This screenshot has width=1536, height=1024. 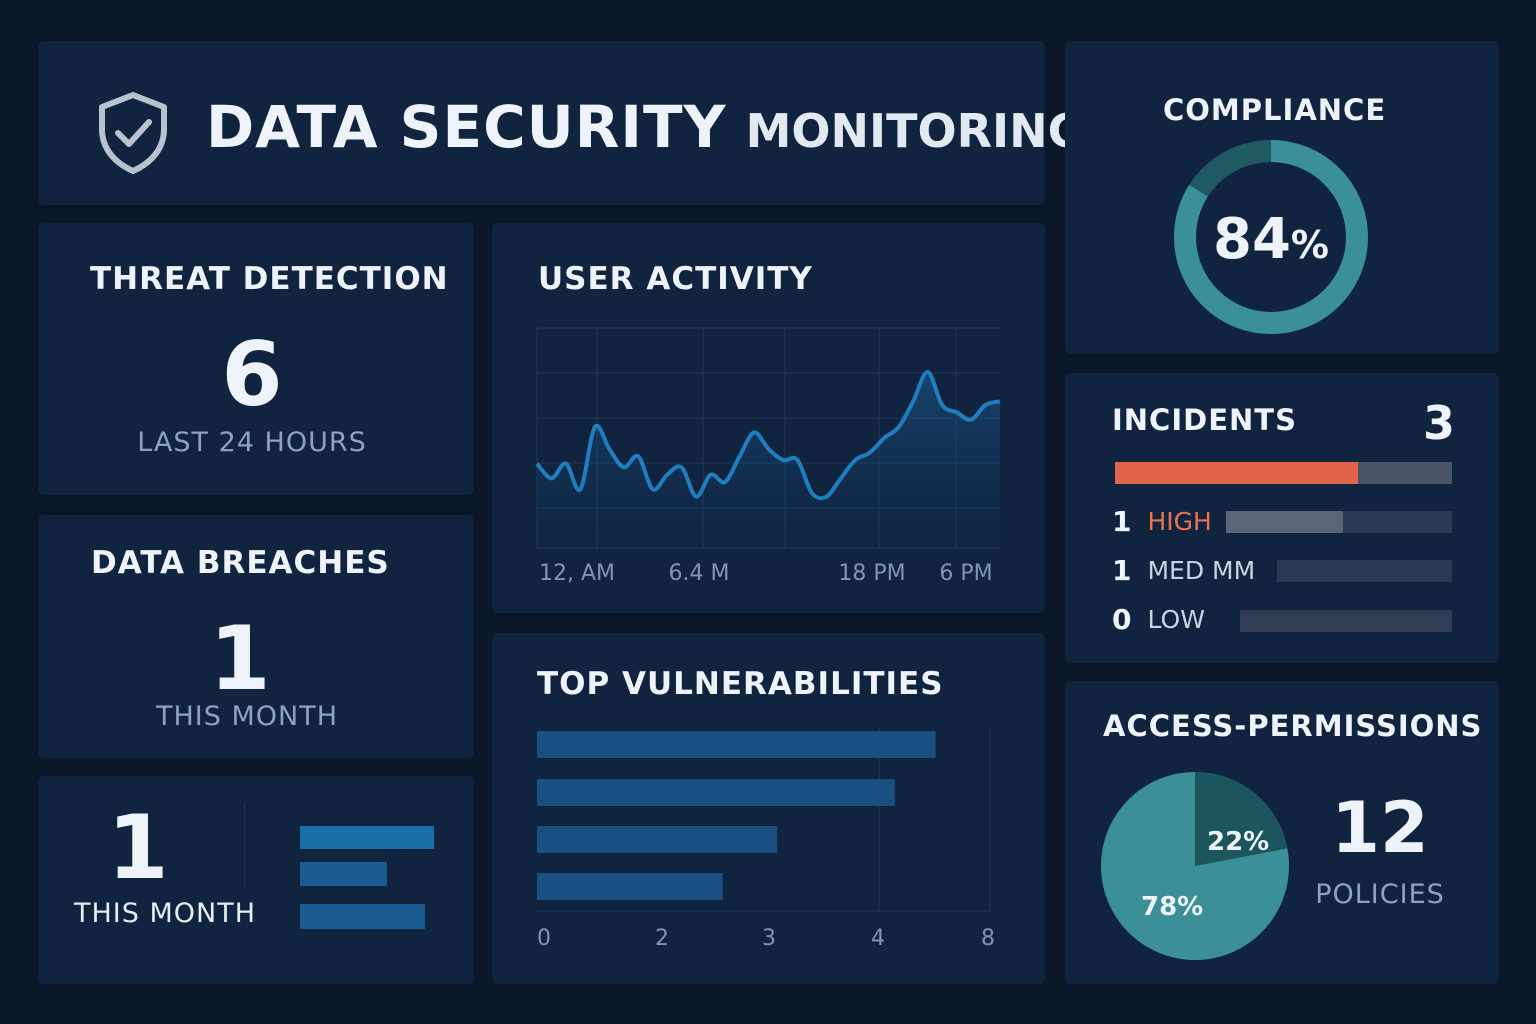 I want to click on incidents-title: INCIDENTS, so click(x=1204, y=420).